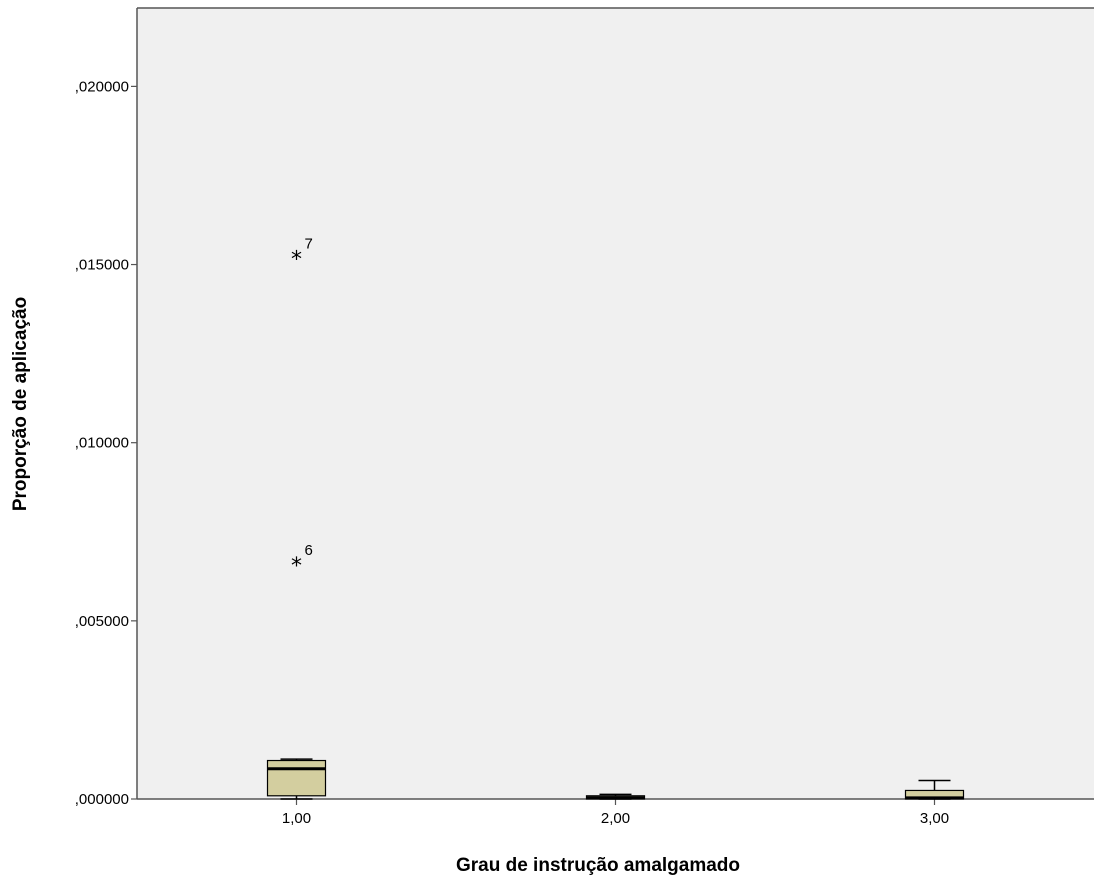 This screenshot has width=1094, height=881. What do you see at coordinates (598, 865) in the screenshot?
I see `x-axis-title: Grau de instrução amalgamado` at bounding box center [598, 865].